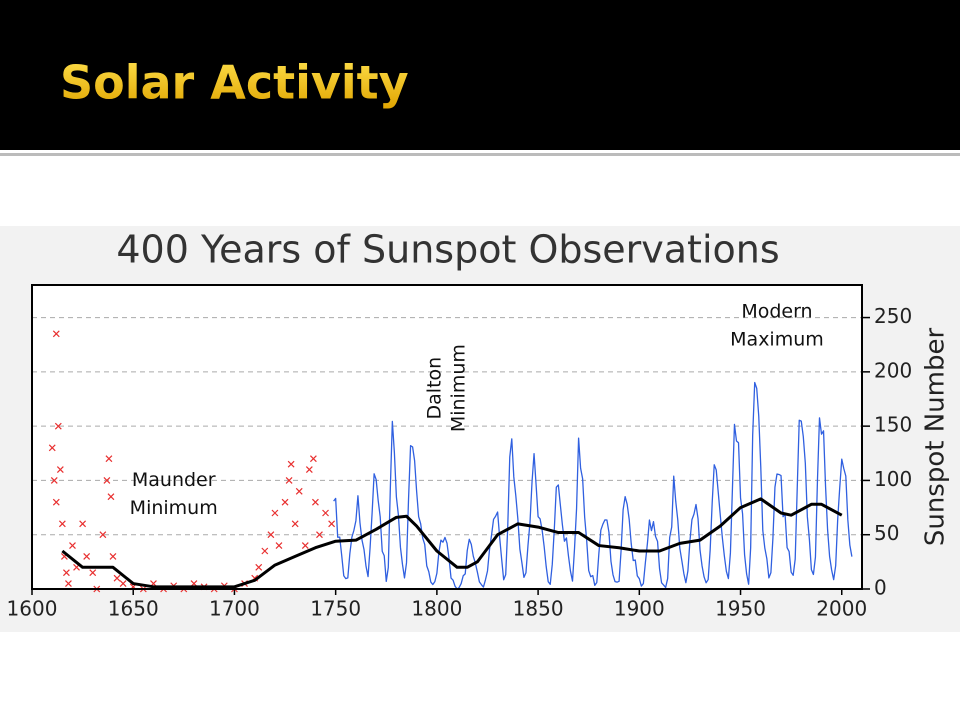 This screenshot has width=960, height=720. What do you see at coordinates (893, 370) in the screenshot?
I see `y-tick-label: 200` at bounding box center [893, 370].